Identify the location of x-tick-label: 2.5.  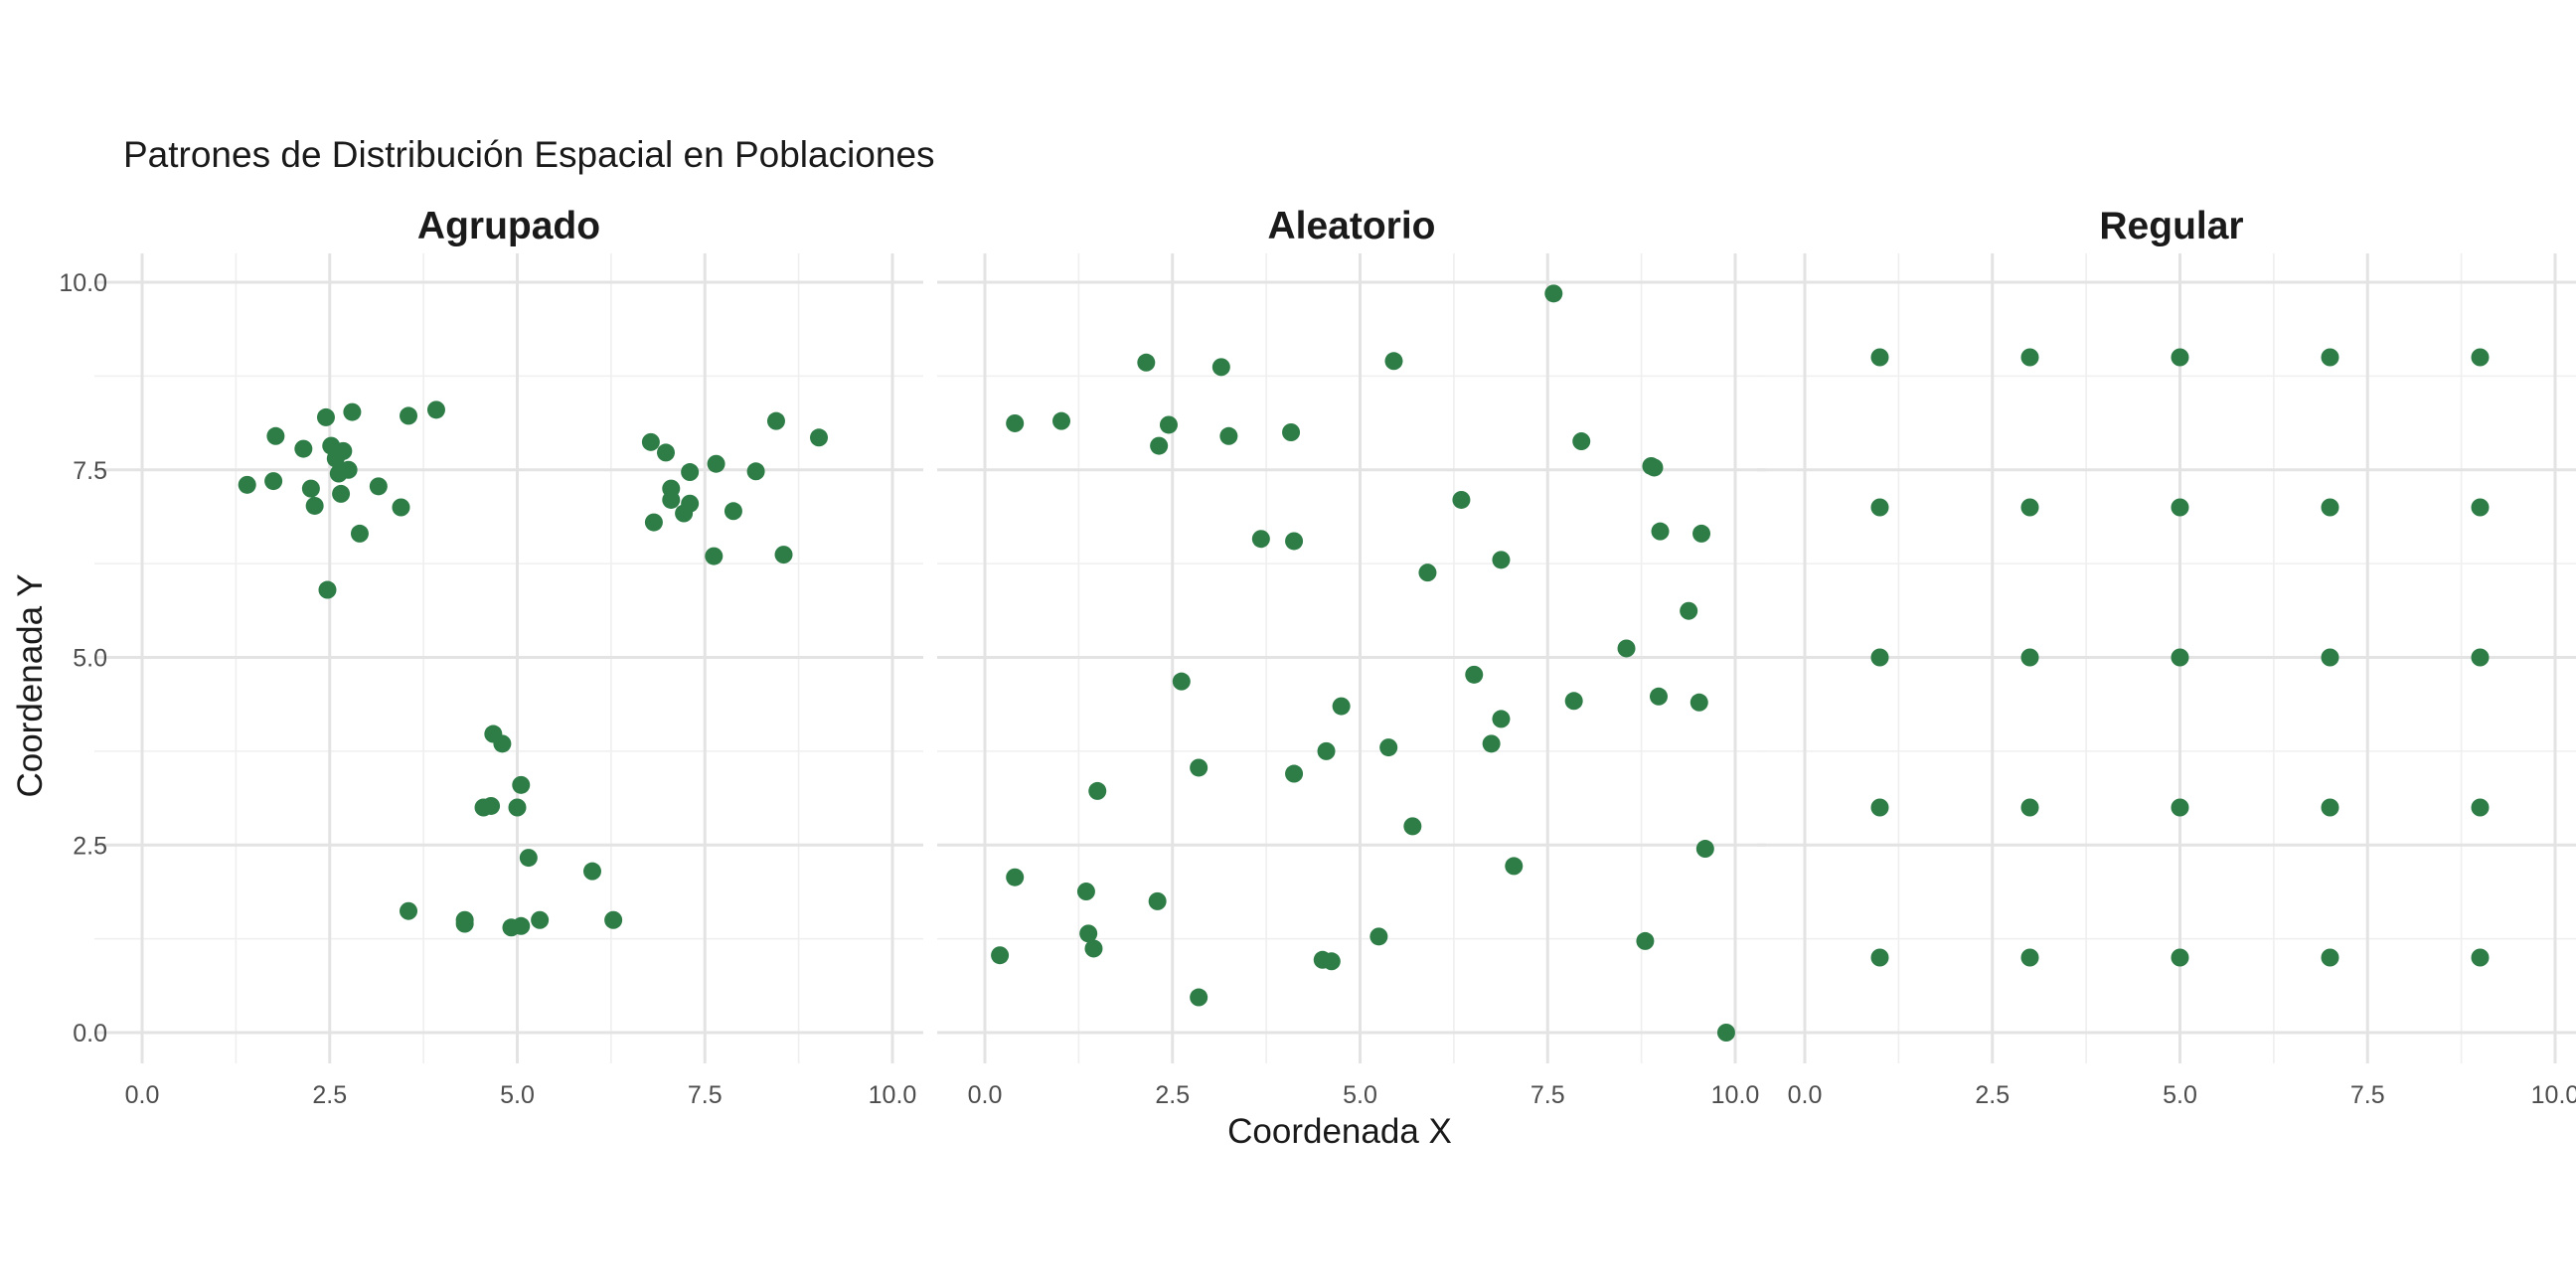
(1992, 1095).